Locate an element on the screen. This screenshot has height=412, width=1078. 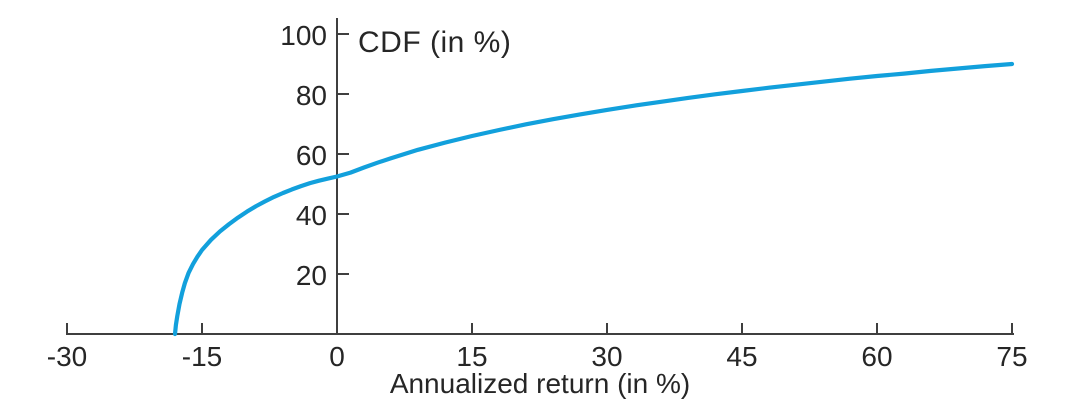
y-tick-label: 40 is located at coordinates (311, 215).